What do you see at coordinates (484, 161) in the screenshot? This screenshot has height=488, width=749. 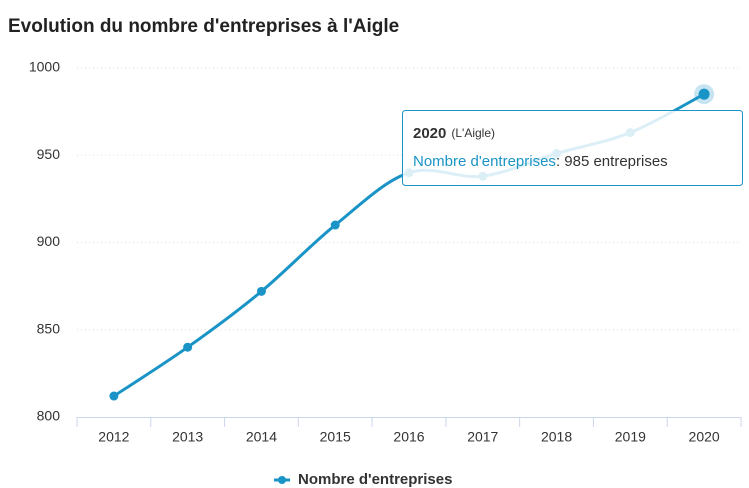 I see `tooltip-series: Nombre d'entreprises` at bounding box center [484, 161].